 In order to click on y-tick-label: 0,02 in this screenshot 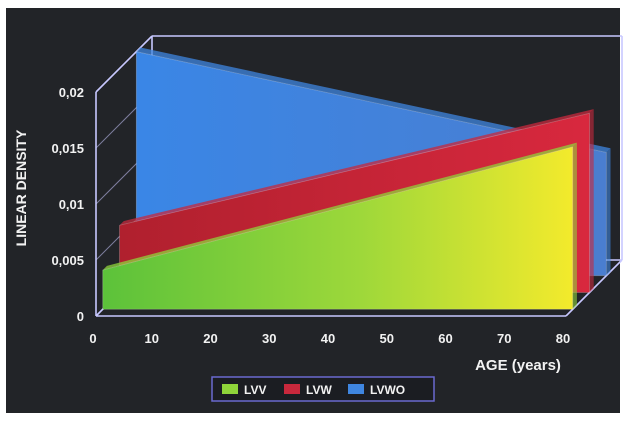, I will do `click(71, 92)`.